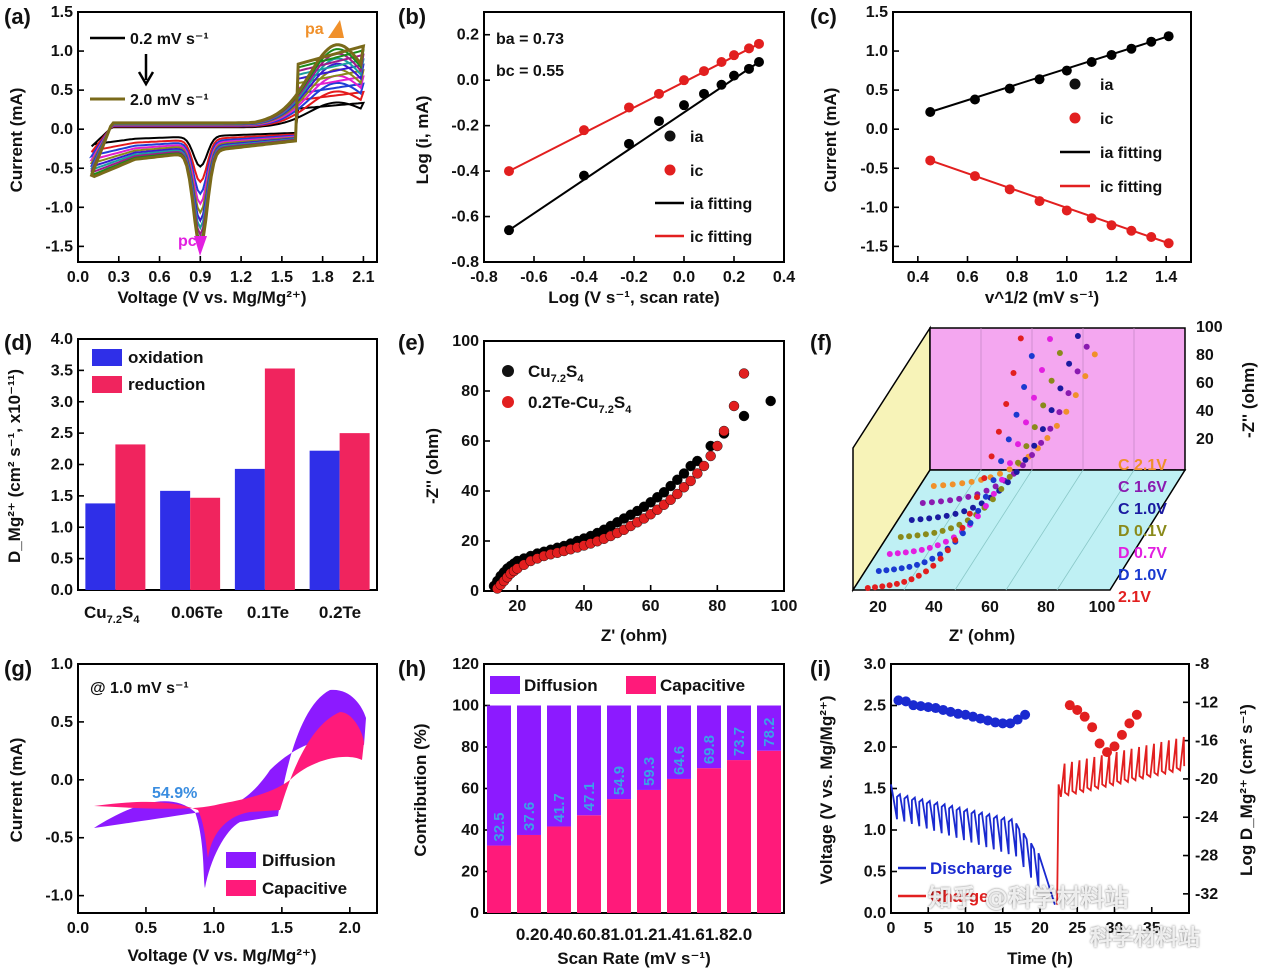 This screenshot has width=1269, height=973. I want to click on panel-a-arrow-icon, so click(146, 70).